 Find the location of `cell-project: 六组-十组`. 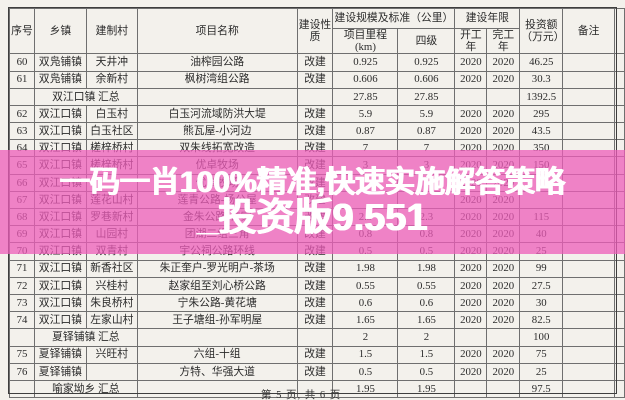

cell-project: 六组-十组 is located at coordinates (217, 354).